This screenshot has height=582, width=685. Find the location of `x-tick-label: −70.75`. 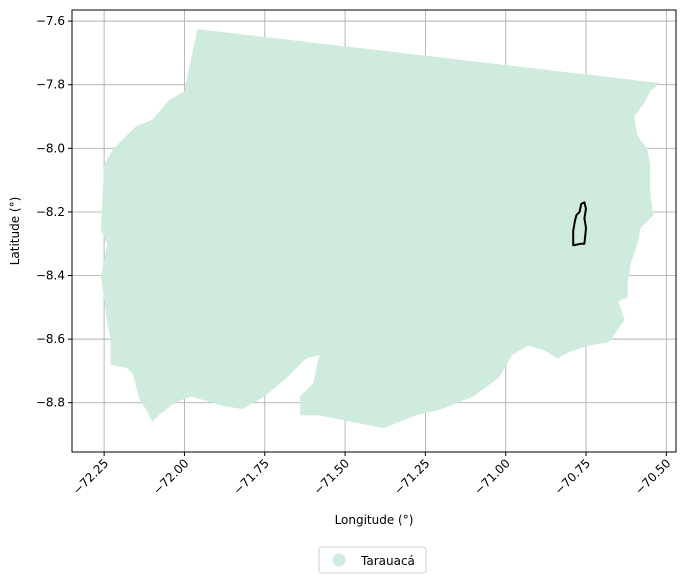

x-tick-label: −70.75 is located at coordinates (572, 476).